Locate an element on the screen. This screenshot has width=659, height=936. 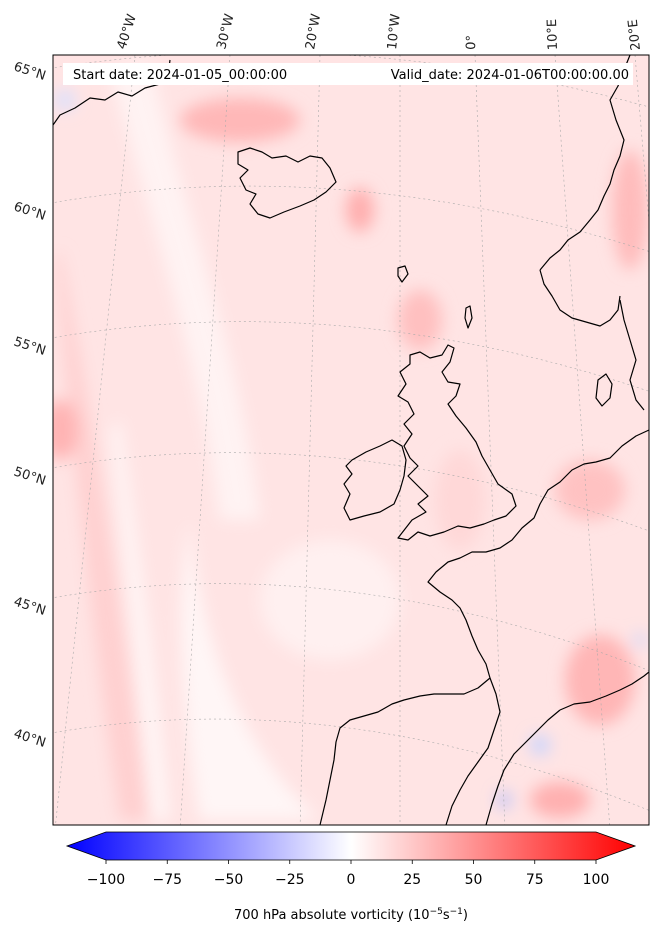
scandinavia-coast is located at coordinates (585, 163).